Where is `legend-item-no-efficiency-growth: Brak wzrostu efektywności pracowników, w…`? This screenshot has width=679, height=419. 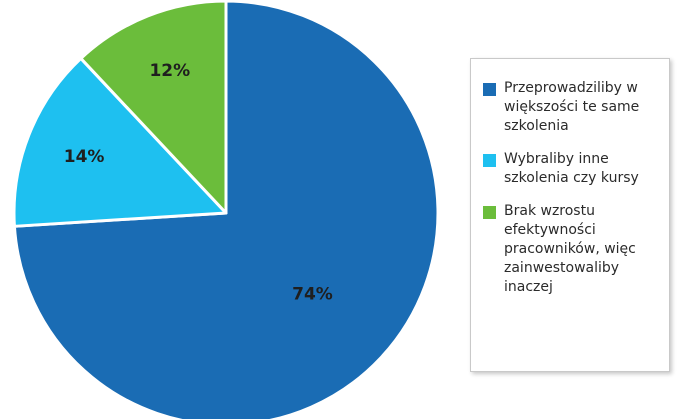
legend-item-no-efficiency-growth: Brak wzrostu efektywności pracowników, w… is located at coordinates (572, 249).